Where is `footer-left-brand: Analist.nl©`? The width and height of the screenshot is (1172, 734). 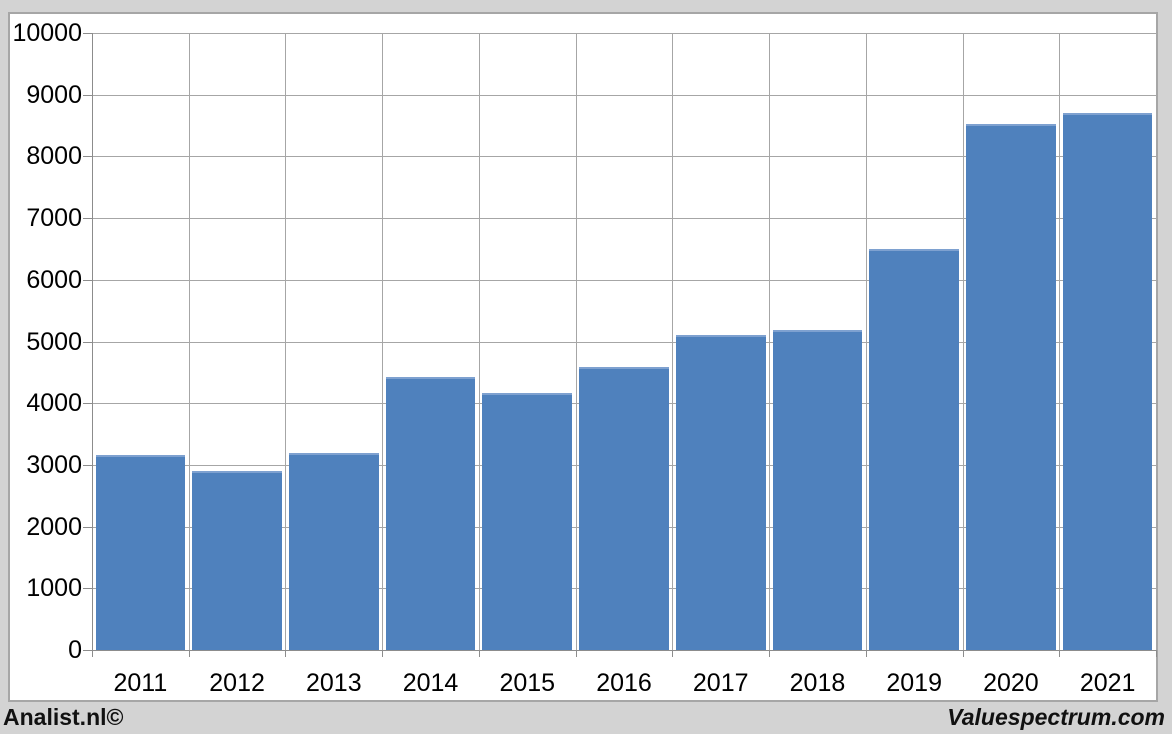
footer-left-brand: Analist.nl© is located at coordinates (63, 717).